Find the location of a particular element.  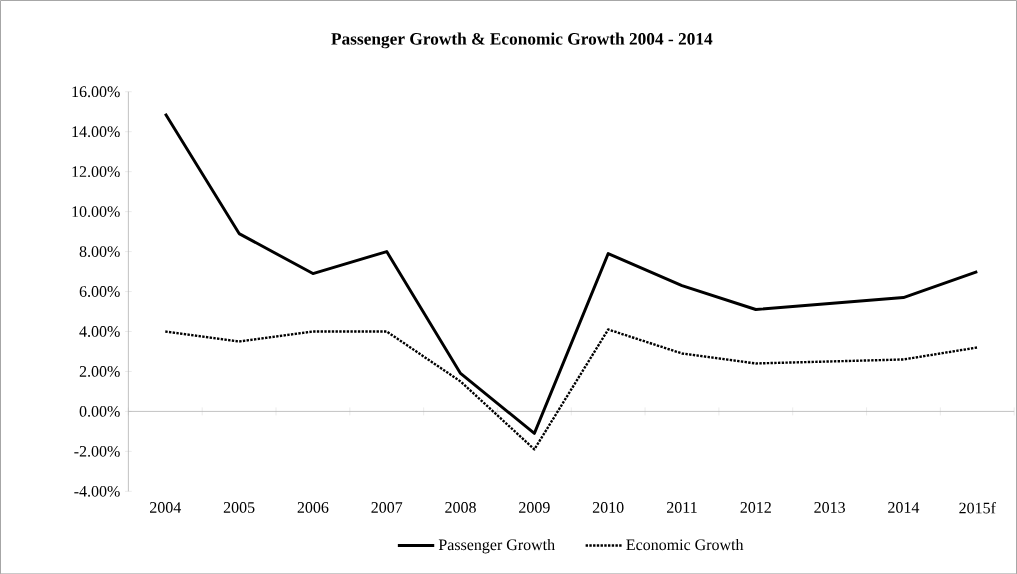

x-tick-label: 2007 is located at coordinates (387, 507).